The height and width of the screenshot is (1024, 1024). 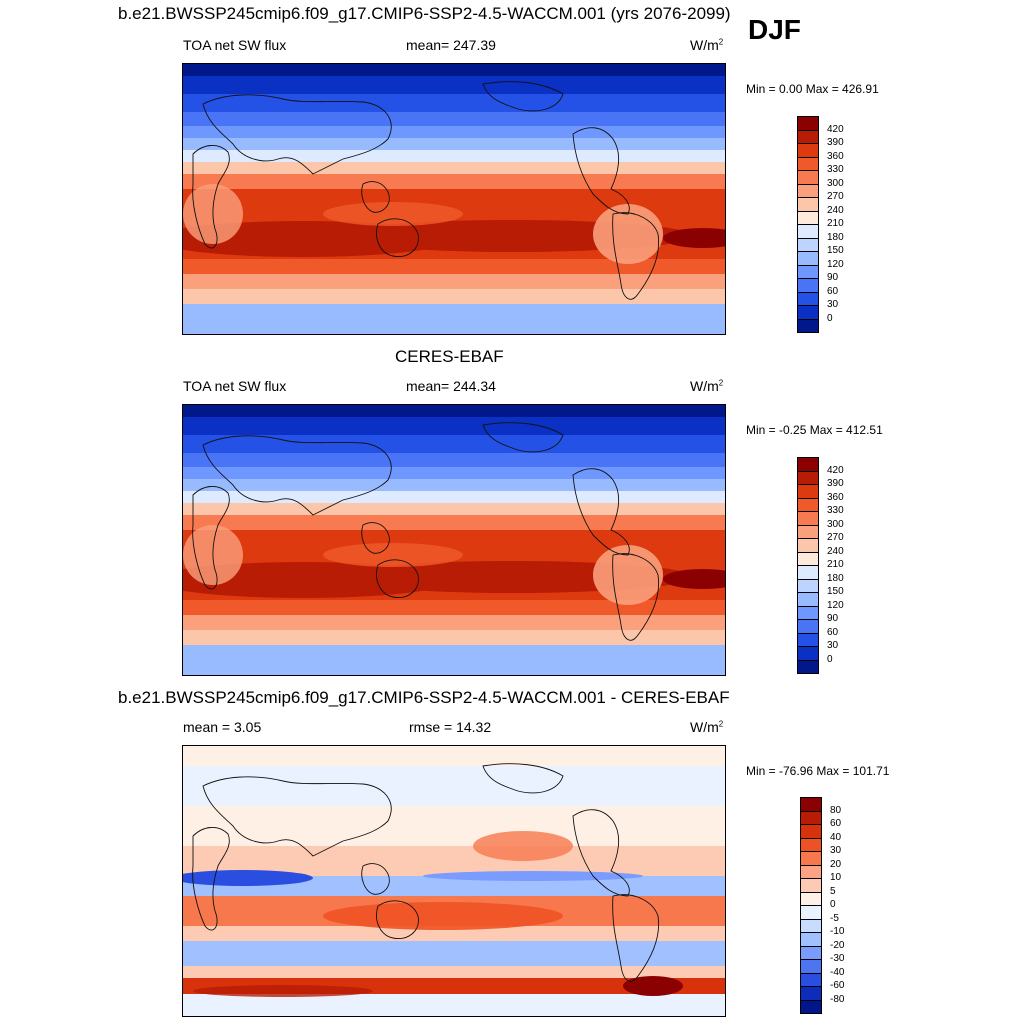 What do you see at coordinates (836, 810) in the screenshot?
I see `colorbar-tick-label: 80` at bounding box center [836, 810].